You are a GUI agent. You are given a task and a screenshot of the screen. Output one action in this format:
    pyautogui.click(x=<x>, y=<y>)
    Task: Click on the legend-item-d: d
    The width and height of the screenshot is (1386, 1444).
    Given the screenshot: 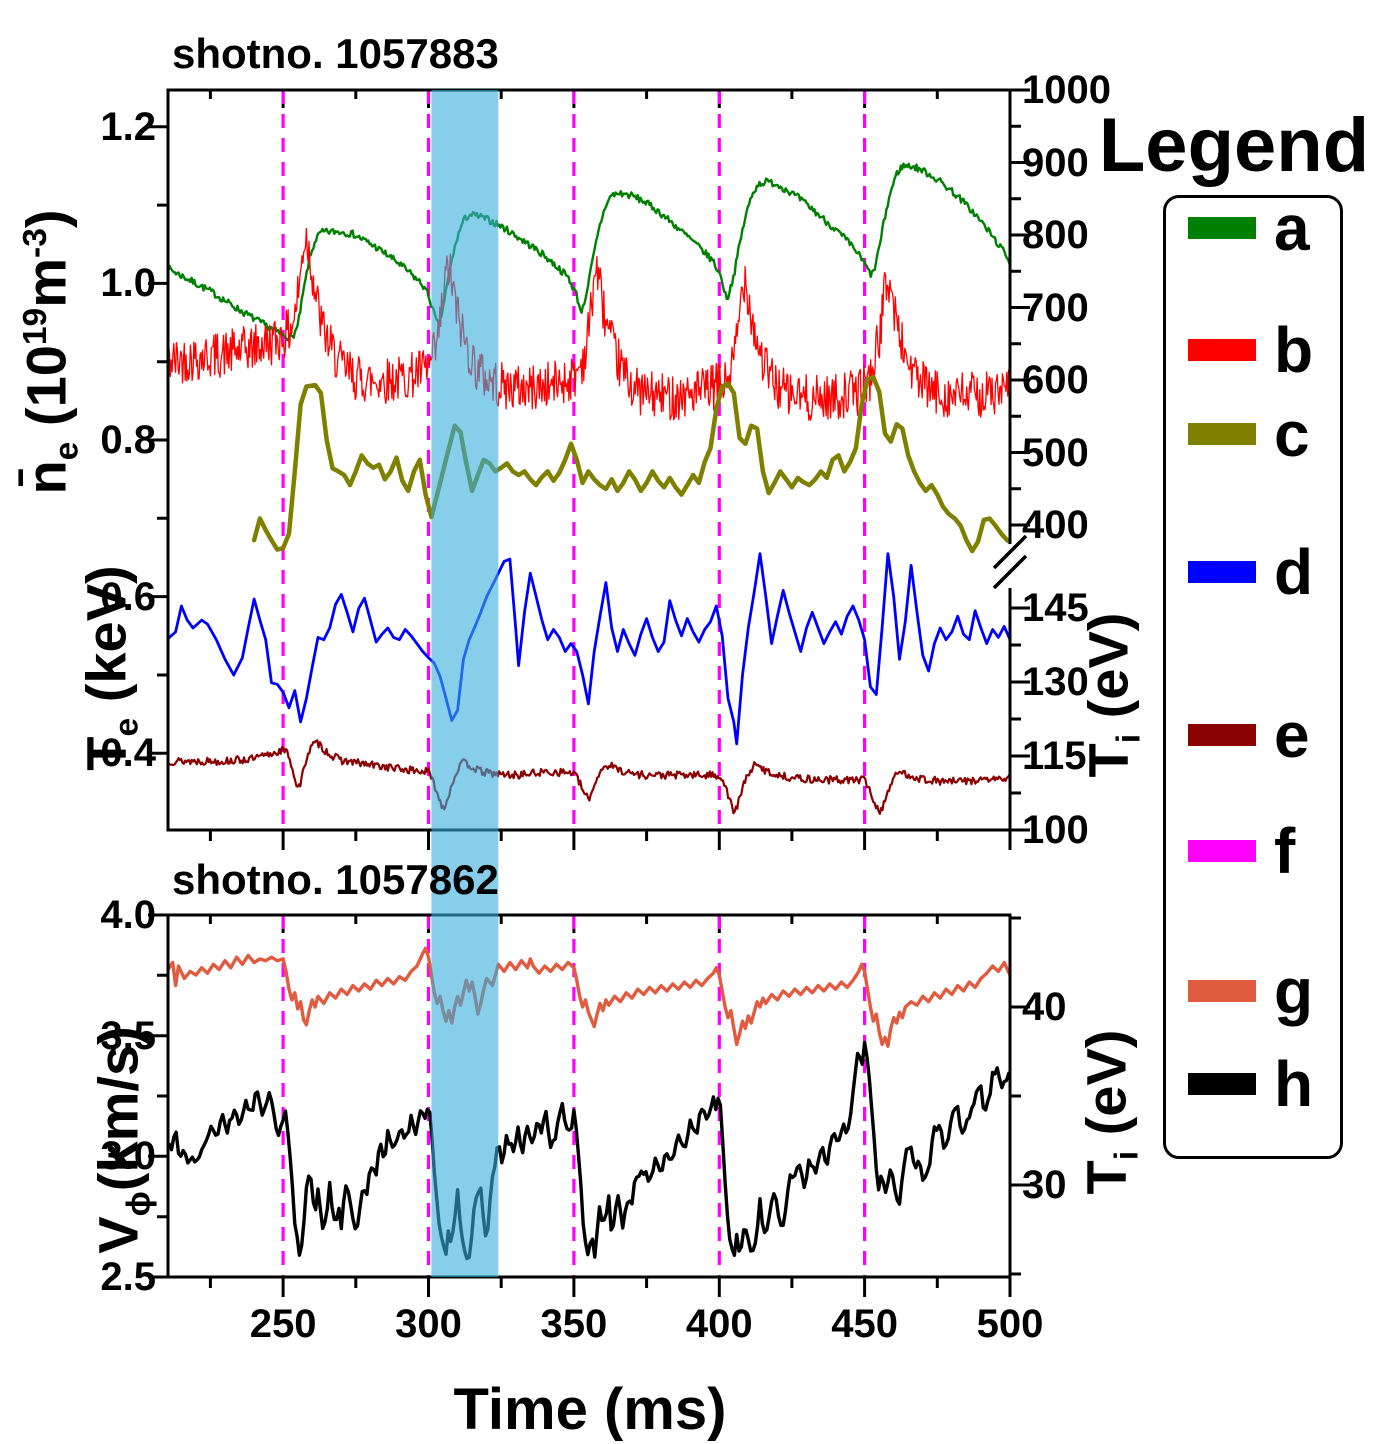 What is the action you would take?
    pyautogui.click(x=1251, y=572)
    